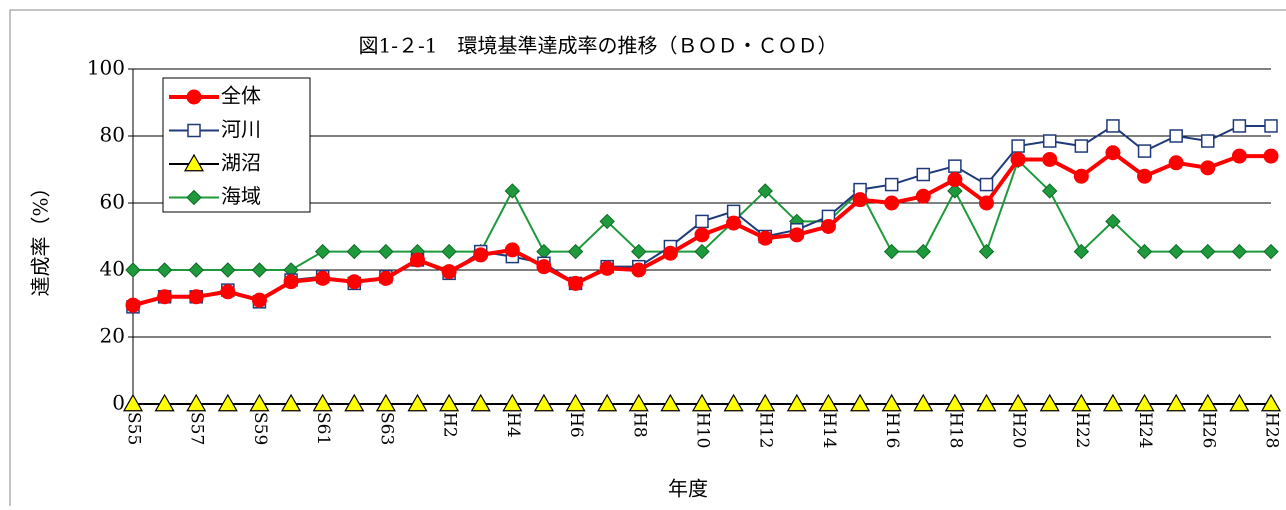 The height and width of the screenshot is (510, 1286). What do you see at coordinates (688, 489) in the screenshot?
I see `x-axis-label: 年度` at bounding box center [688, 489].